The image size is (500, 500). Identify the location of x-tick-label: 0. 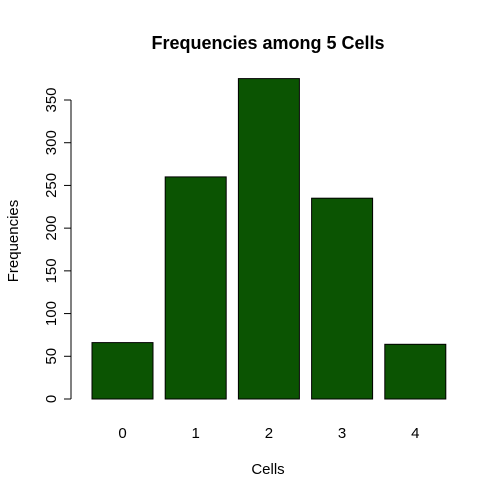
(122, 433).